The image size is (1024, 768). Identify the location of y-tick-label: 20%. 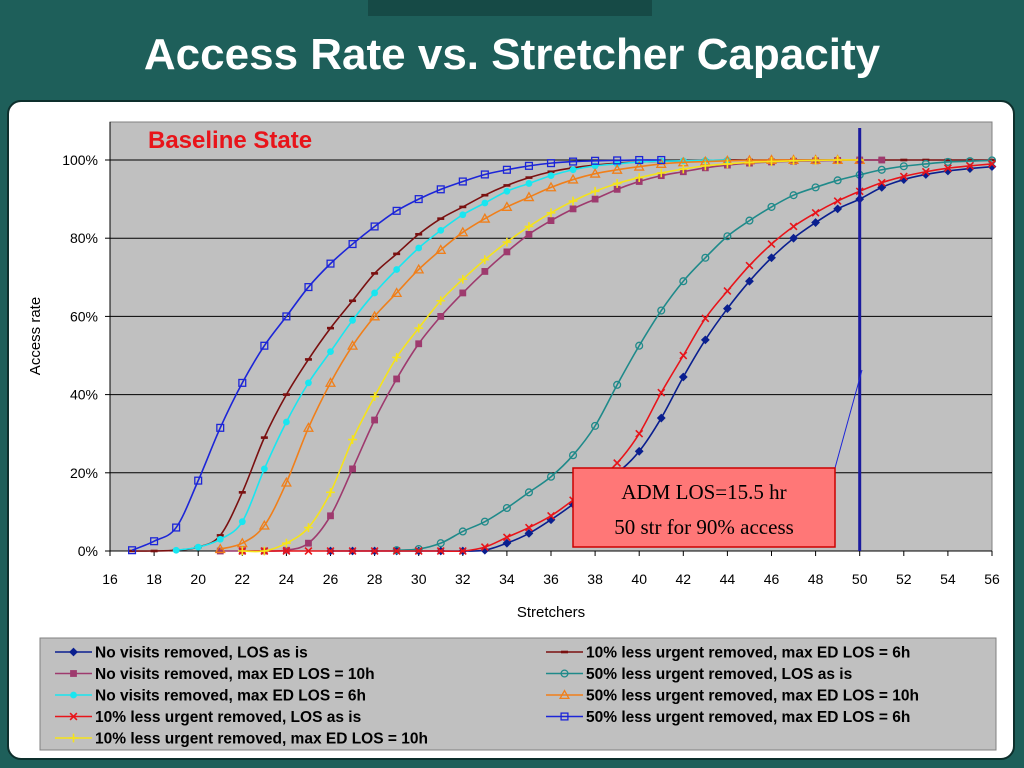
(84, 473).